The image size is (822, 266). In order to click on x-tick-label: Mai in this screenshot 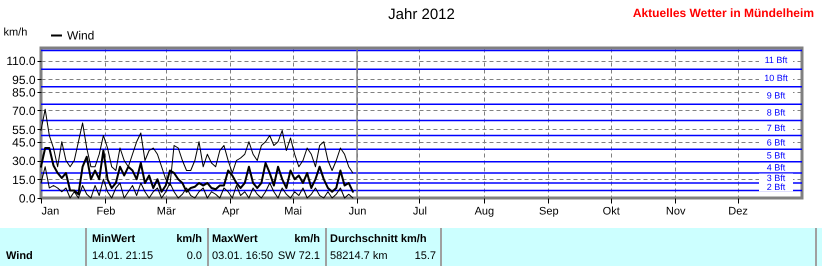, I will do `click(293, 212)`.